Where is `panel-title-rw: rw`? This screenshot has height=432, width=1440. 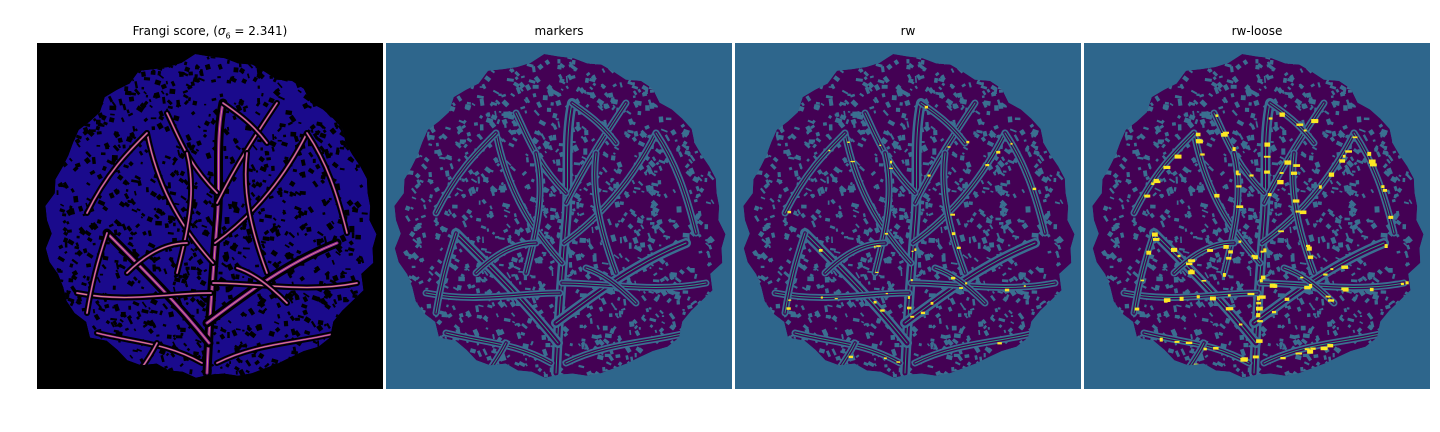
panel-title-rw: rw is located at coordinates (908, 31).